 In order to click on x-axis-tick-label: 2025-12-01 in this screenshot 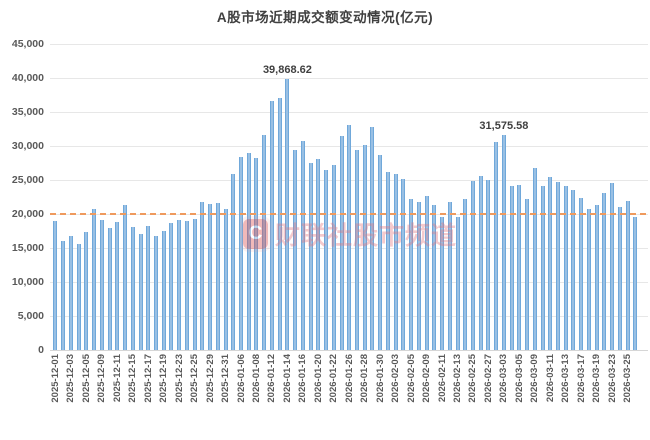, I will do `click(55, 378)`.